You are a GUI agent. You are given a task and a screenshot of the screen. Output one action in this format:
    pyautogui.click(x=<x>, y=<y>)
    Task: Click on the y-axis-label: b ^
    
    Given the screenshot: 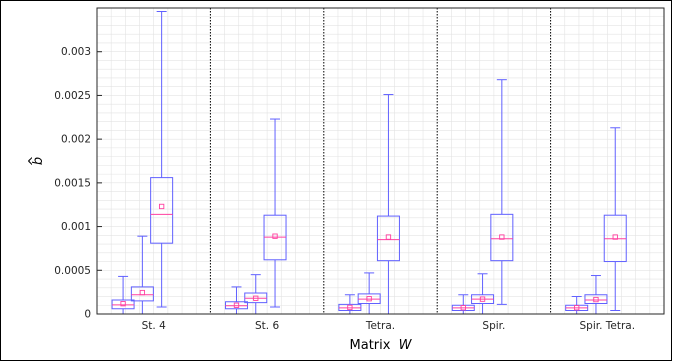 What is the action you would take?
    pyautogui.click(x=36, y=161)
    